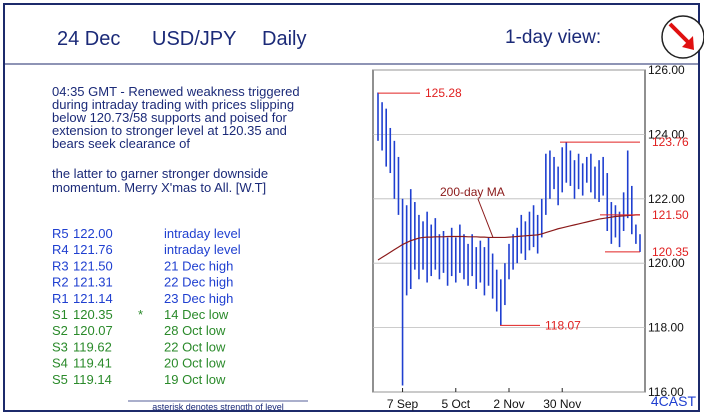 The image size is (704, 419). What do you see at coordinates (666, 134) in the screenshot?
I see `y-tick-label: 124.00` at bounding box center [666, 134].